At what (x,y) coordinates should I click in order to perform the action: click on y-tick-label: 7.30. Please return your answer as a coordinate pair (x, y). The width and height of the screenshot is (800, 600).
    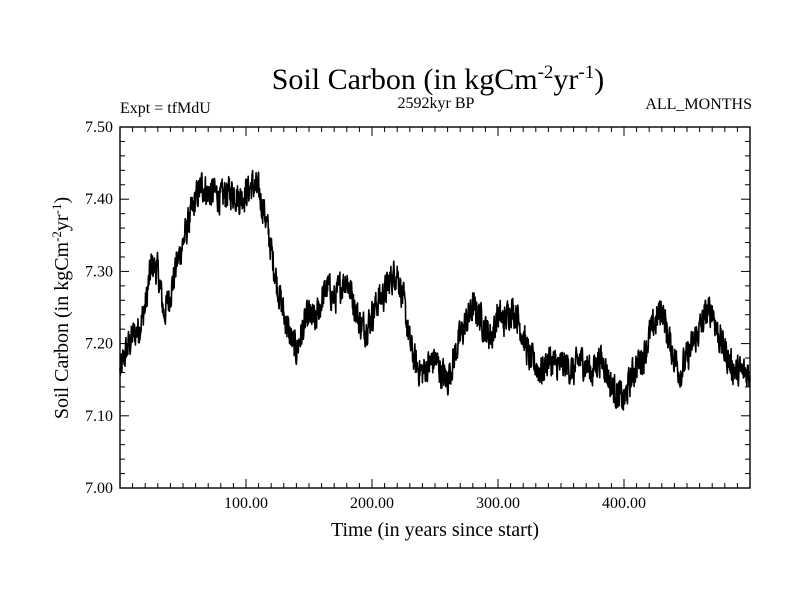
    Looking at the image, I should click on (99, 271).